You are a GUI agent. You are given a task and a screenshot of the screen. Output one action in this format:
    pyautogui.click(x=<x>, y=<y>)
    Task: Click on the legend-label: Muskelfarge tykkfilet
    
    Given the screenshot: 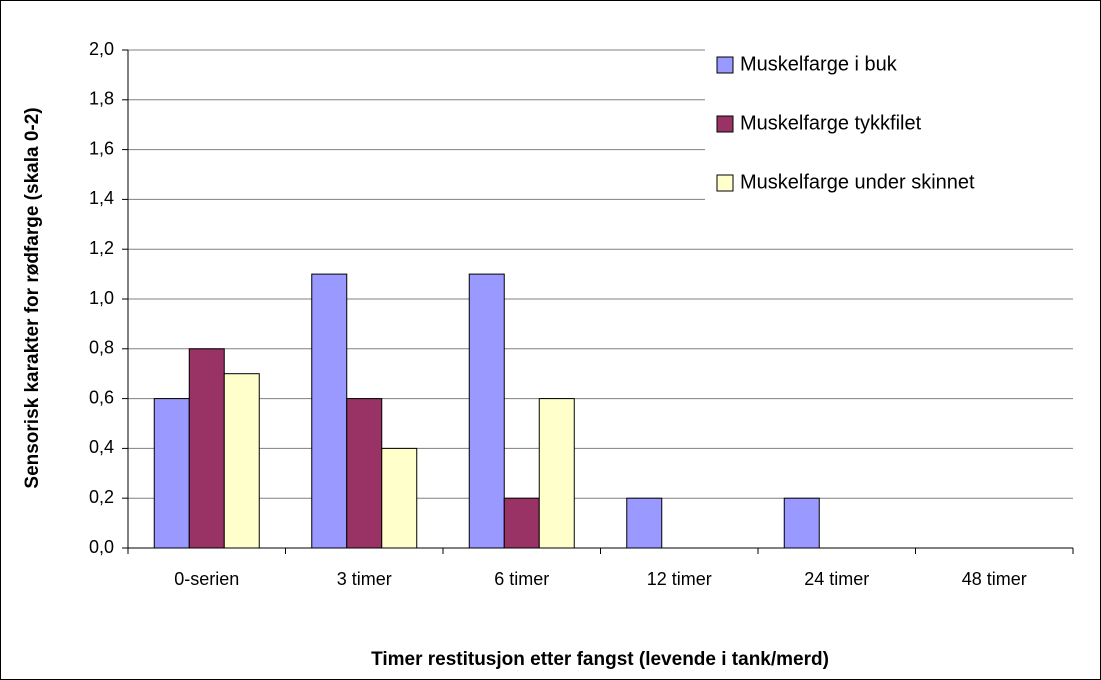 What is the action you would take?
    pyautogui.click(x=831, y=123)
    